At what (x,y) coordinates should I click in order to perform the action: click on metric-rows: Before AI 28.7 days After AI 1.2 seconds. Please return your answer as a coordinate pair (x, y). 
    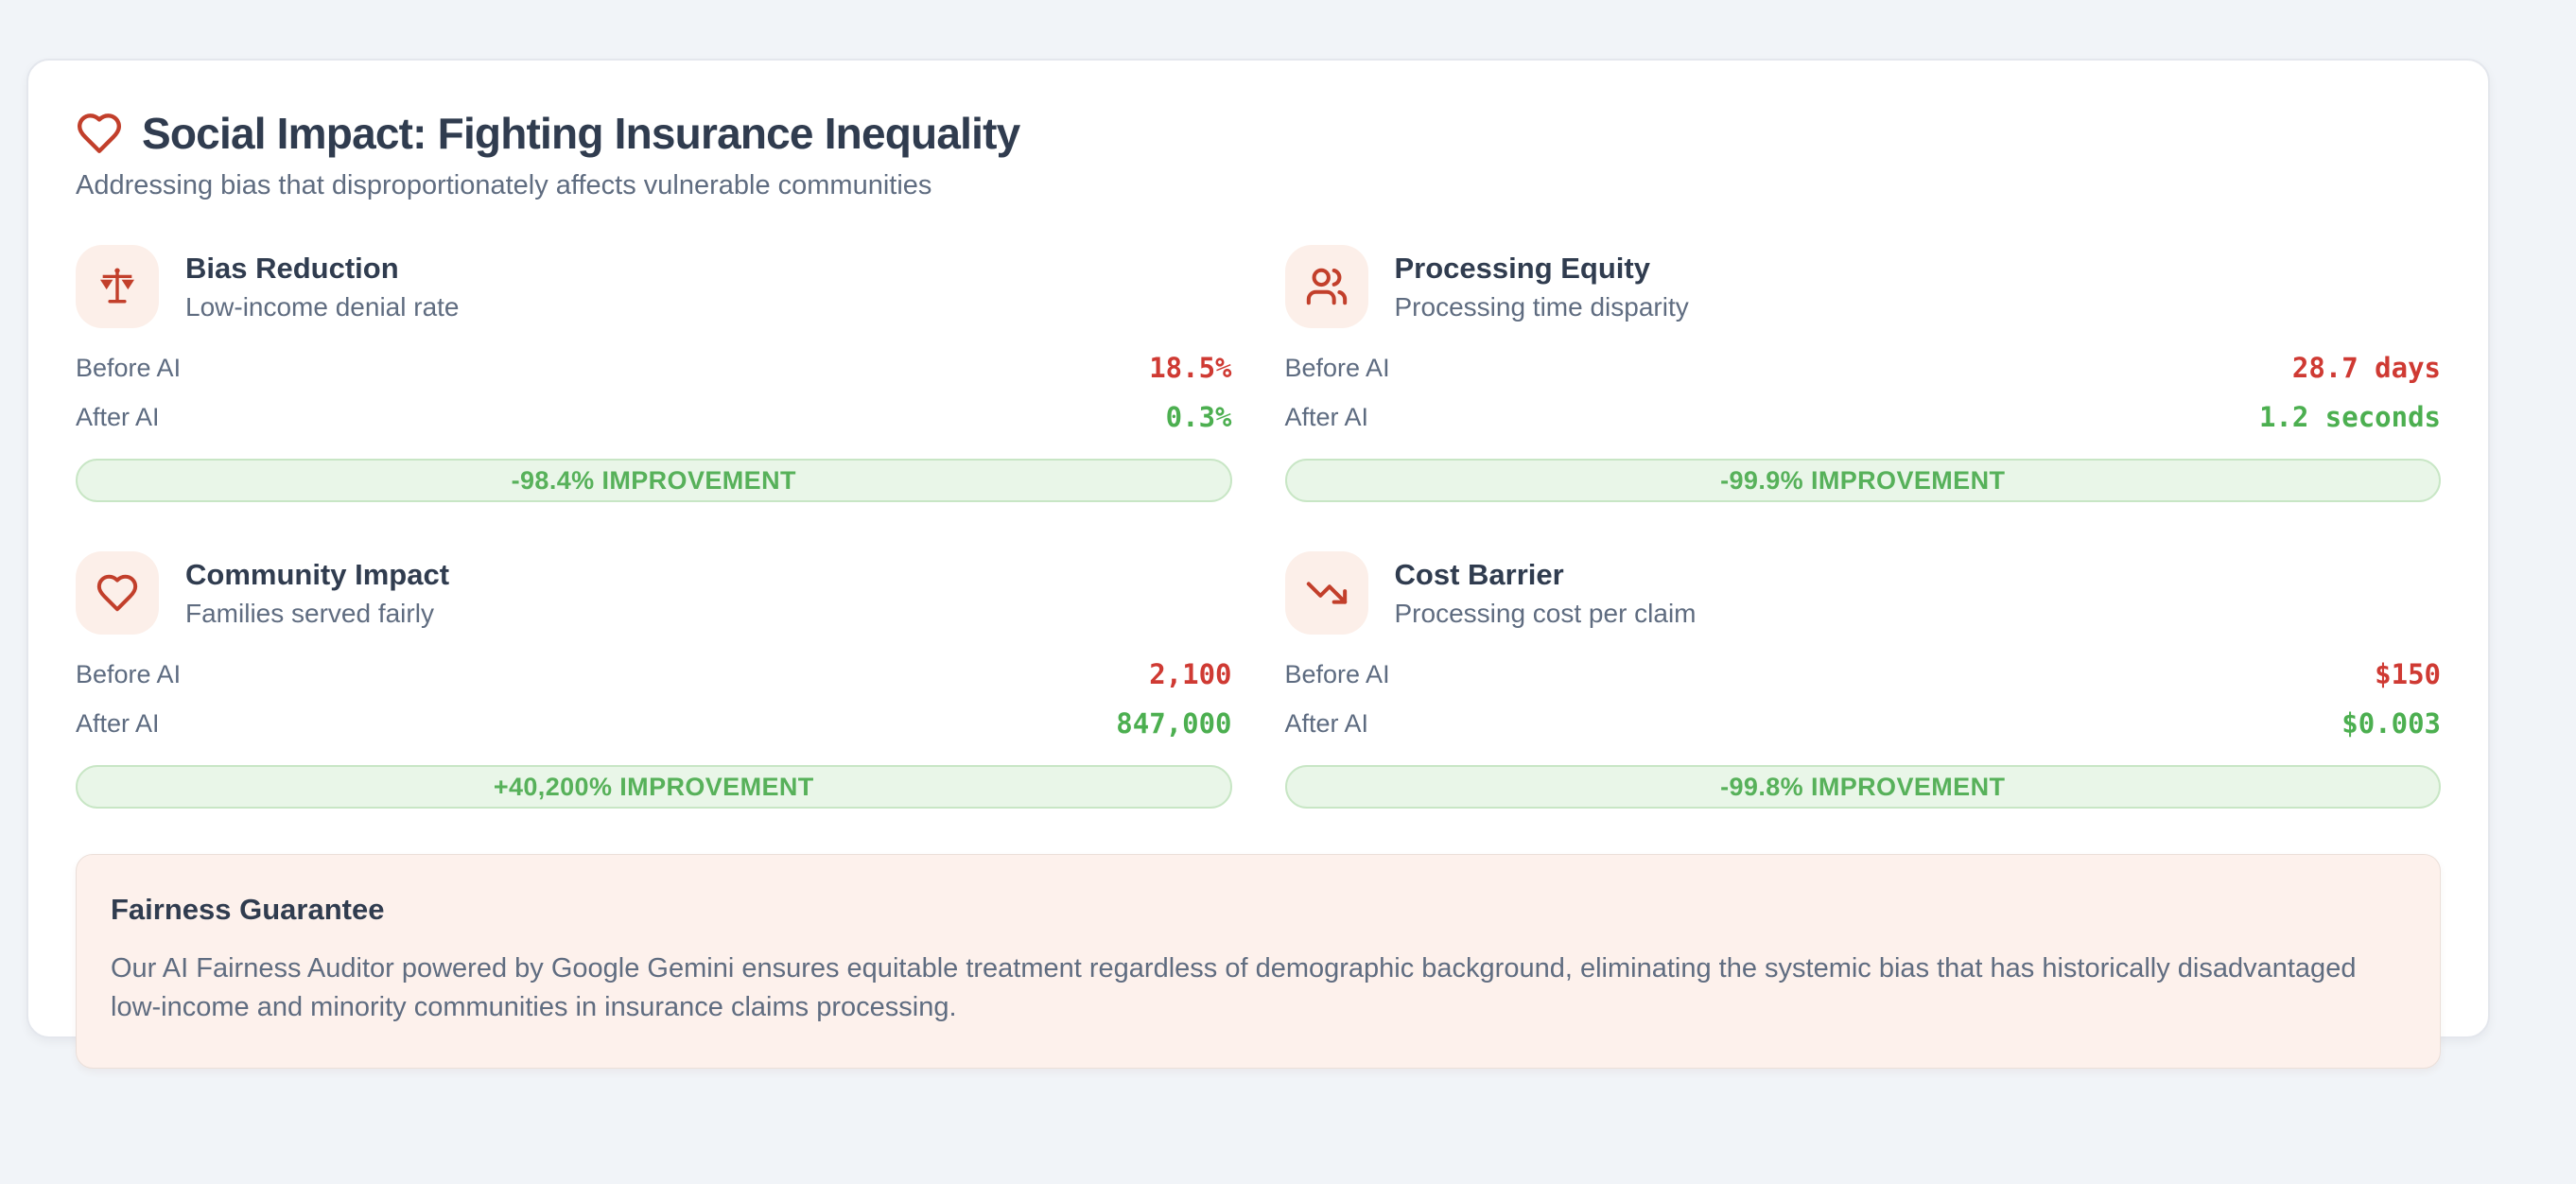
    Looking at the image, I should click on (1863, 392).